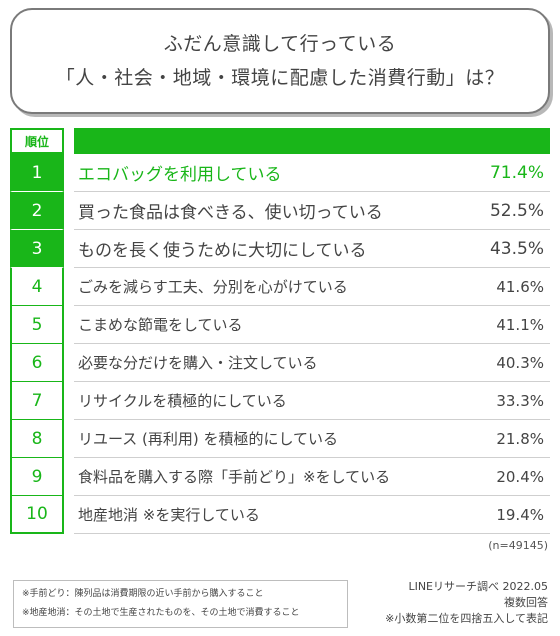  What do you see at coordinates (516, 210) in the screenshot?
I see `row-value: 52.5%` at bounding box center [516, 210].